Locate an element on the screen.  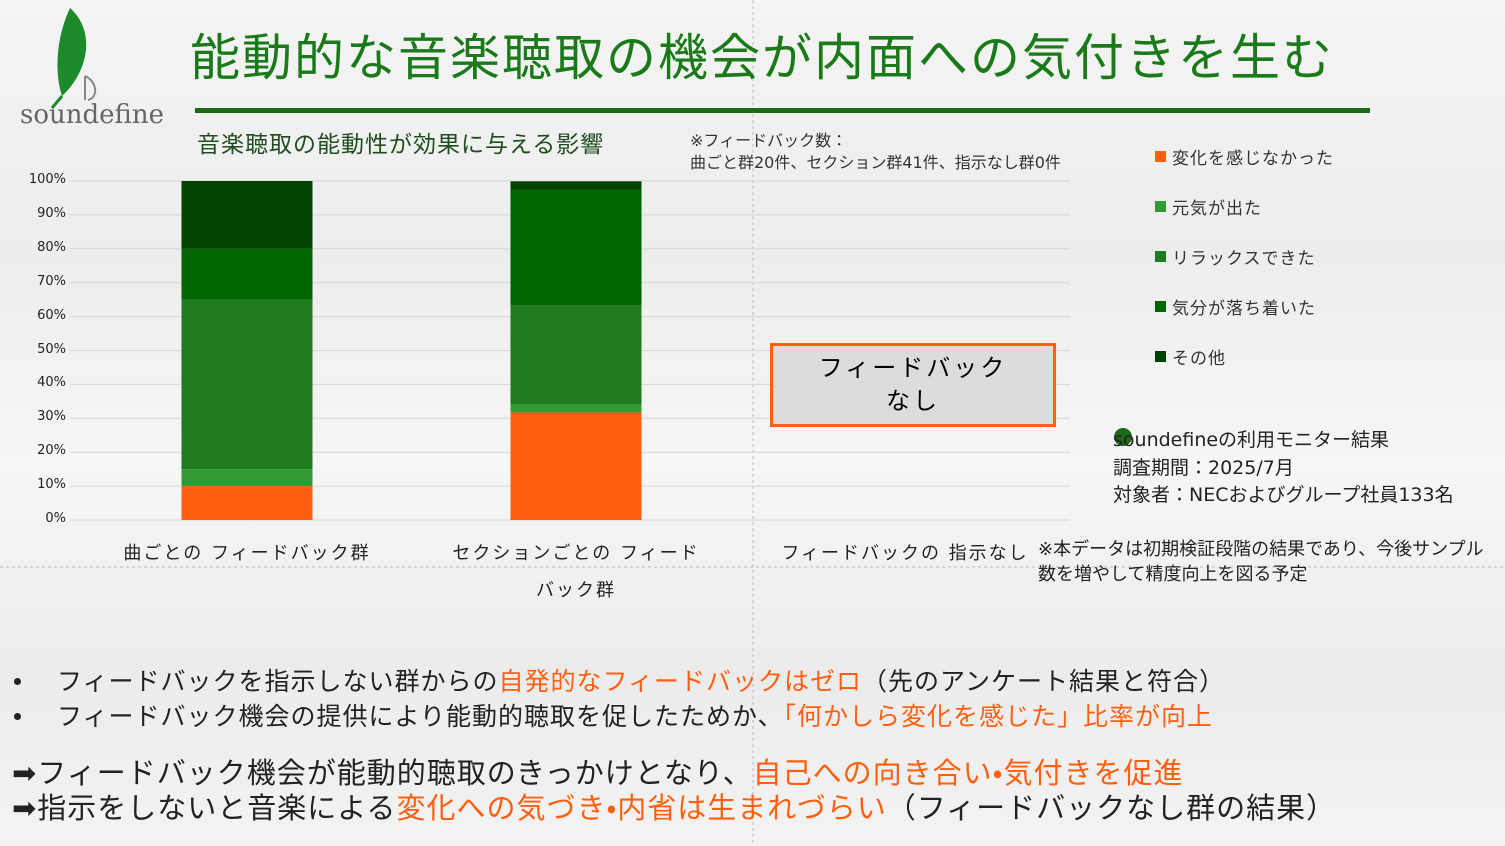
text-segment: 「何かしら変化を感じた」比率が向上 is located at coordinates (998, 716).